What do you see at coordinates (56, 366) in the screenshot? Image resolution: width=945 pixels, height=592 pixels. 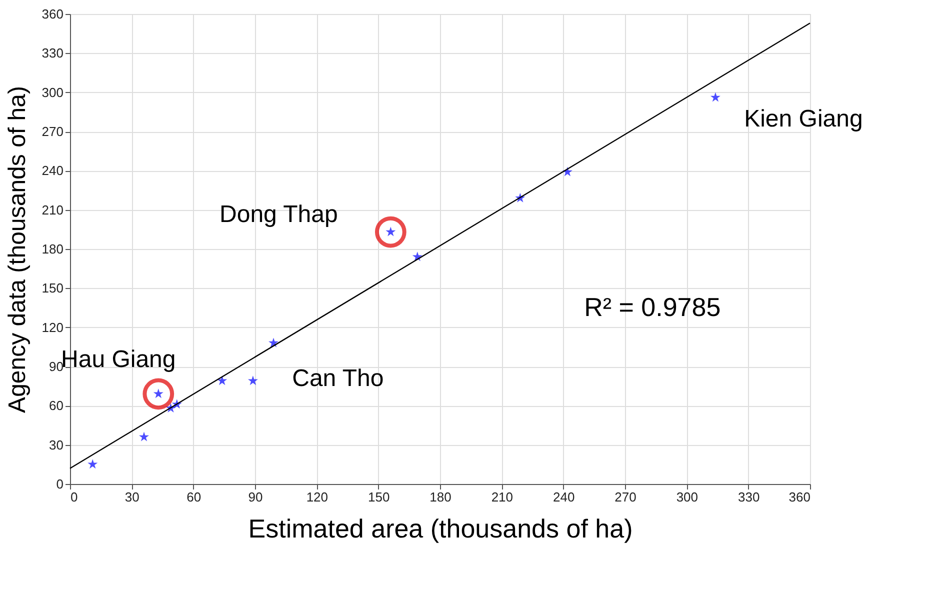 I see `y-tick-label: 90` at bounding box center [56, 366].